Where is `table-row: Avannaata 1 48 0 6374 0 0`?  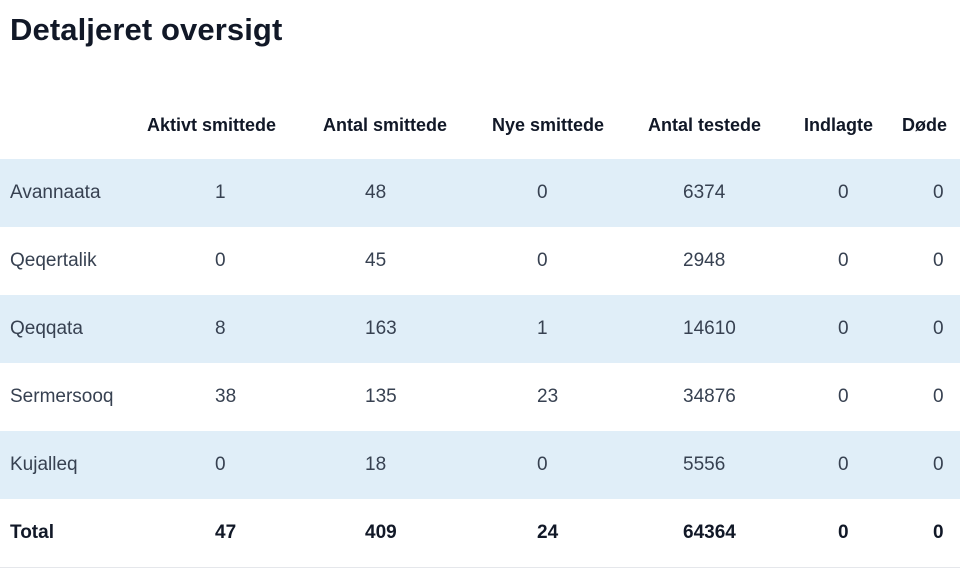
table-row: Avannaata 1 48 0 6374 0 0 is located at coordinates (480, 193).